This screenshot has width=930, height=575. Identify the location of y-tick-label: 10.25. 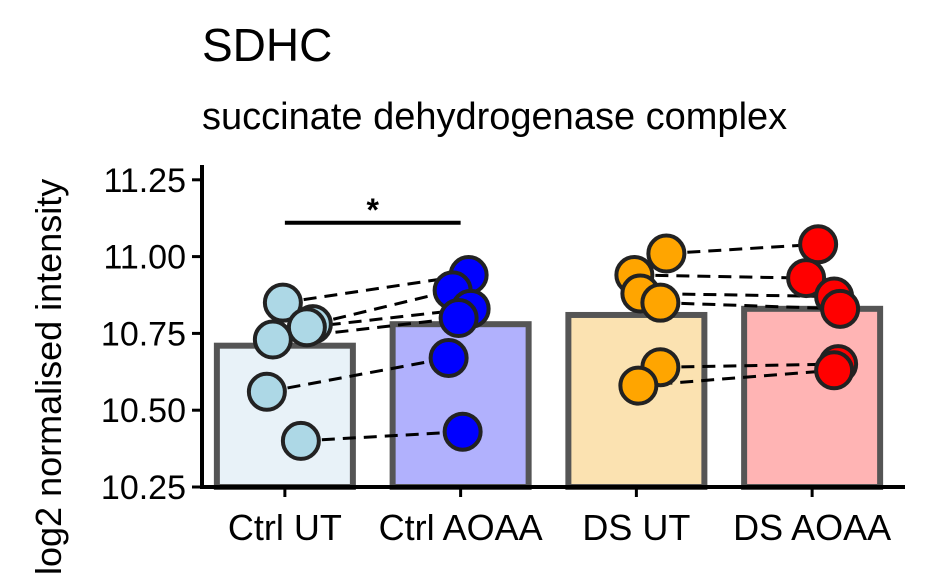
(143, 488).